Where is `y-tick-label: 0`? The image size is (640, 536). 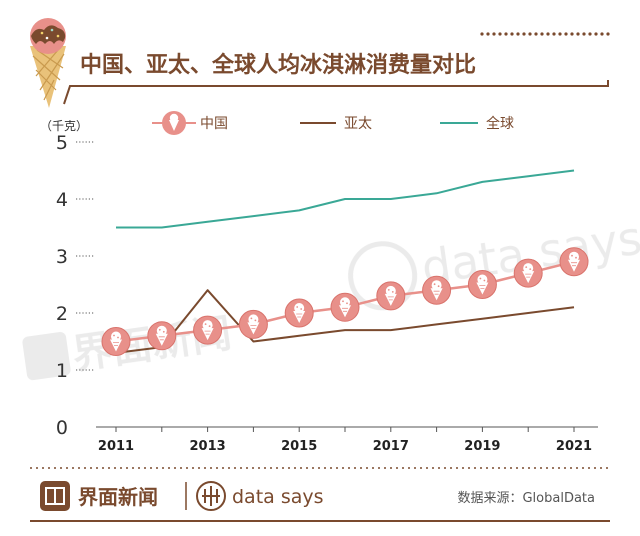 y-tick-label: 0 is located at coordinates (62, 428).